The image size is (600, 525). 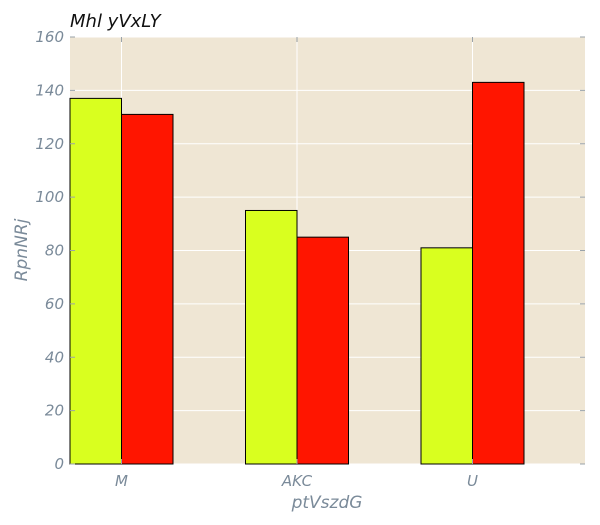 I want to click on bar-series1-U, so click(x=446, y=356).